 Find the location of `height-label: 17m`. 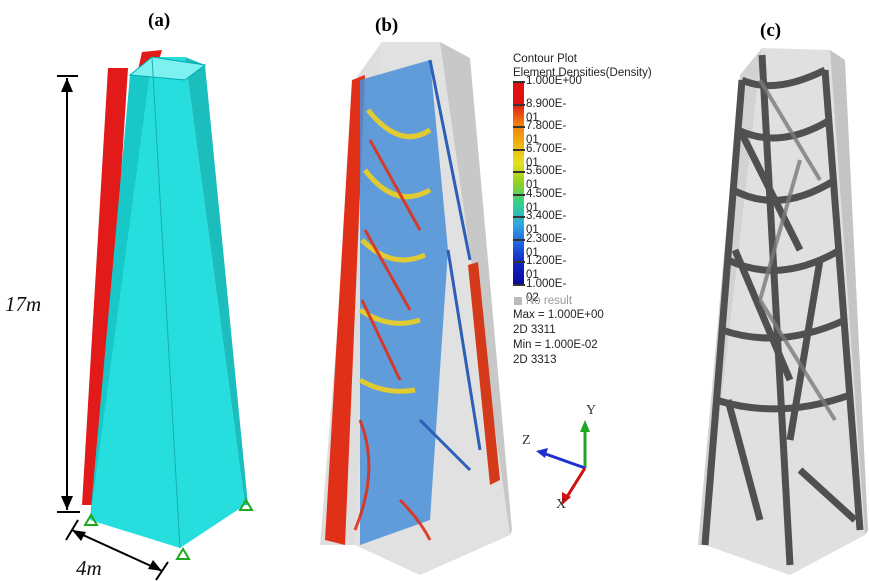

height-label: 17m is located at coordinates (23, 304).